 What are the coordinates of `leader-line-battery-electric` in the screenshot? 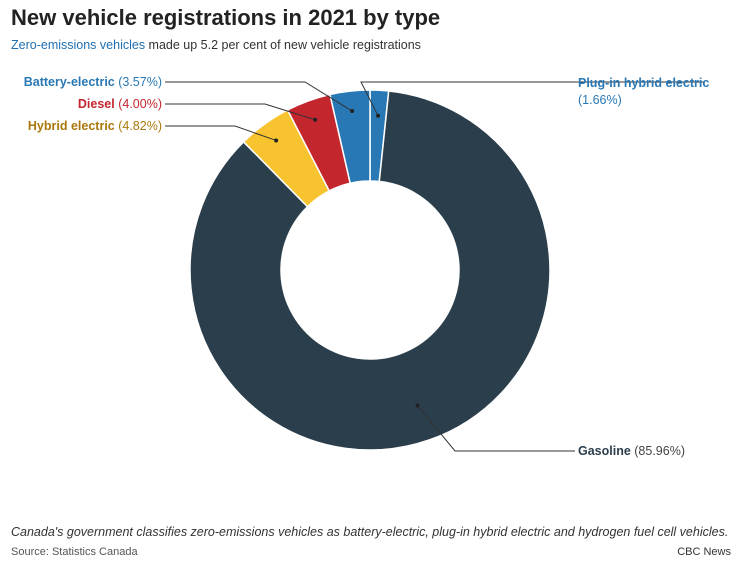 It's located at (259, 96).